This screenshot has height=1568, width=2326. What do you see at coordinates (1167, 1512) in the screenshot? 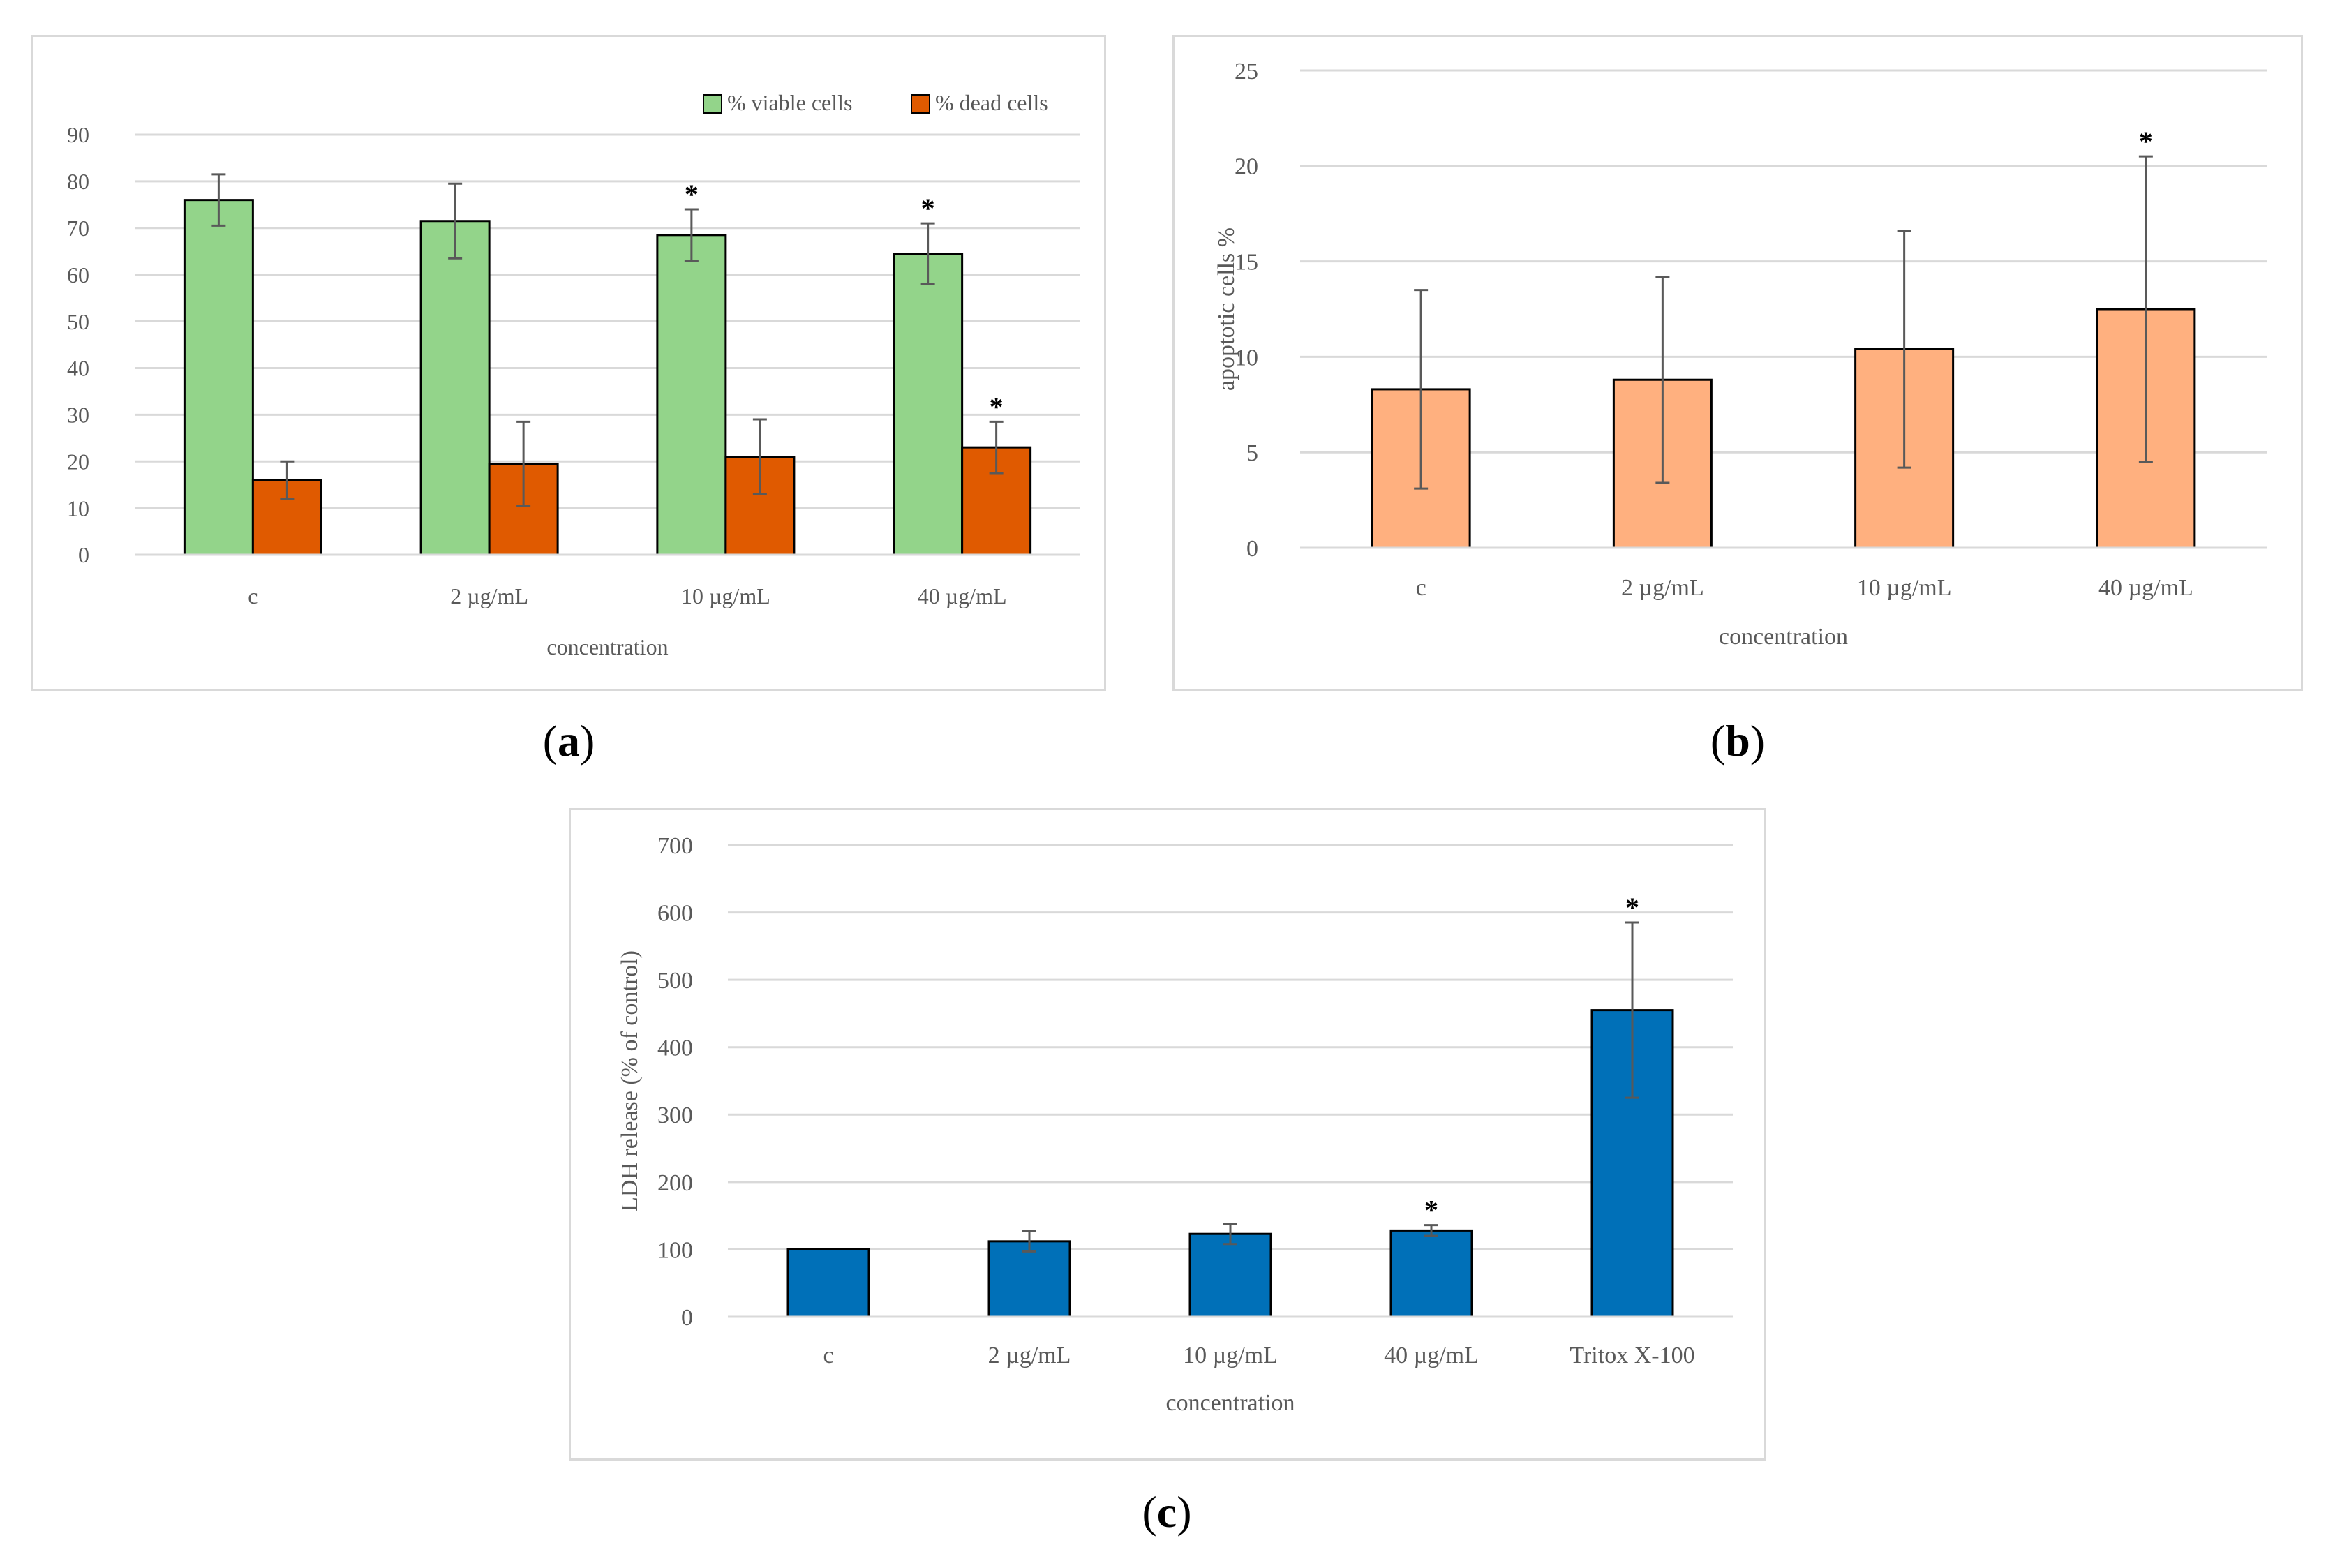
I see `caption-c: (c)` at bounding box center [1167, 1512].